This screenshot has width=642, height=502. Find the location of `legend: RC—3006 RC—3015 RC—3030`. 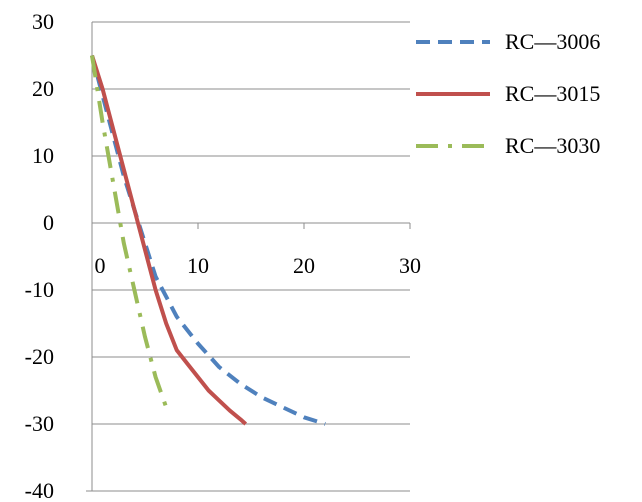

legend: RC—3006 RC—3015 RC—3030 is located at coordinates (508, 93).